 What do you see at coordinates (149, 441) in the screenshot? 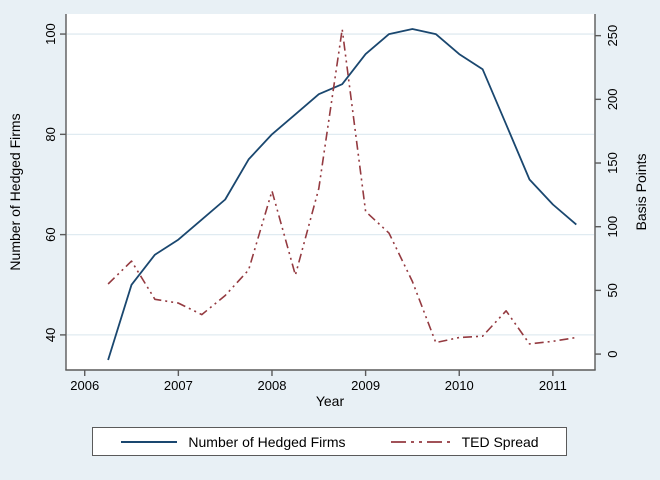
I see `hedged-firms-line-sample-icon` at bounding box center [149, 441].